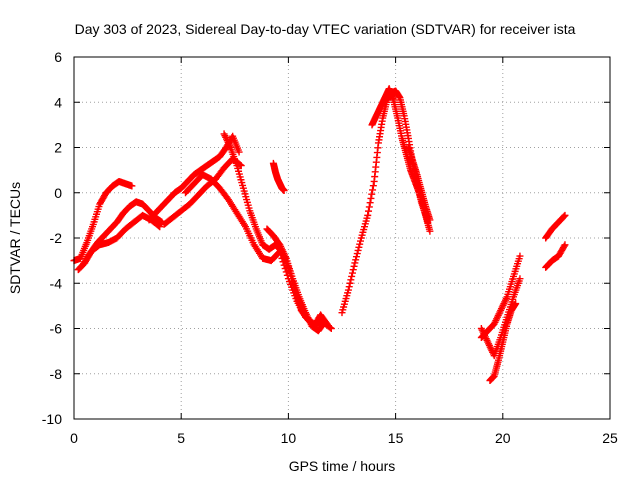 Image resolution: width=640 pixels, height=480 pixels. I want to click on y-tick-label: -6, so click(56, 329).